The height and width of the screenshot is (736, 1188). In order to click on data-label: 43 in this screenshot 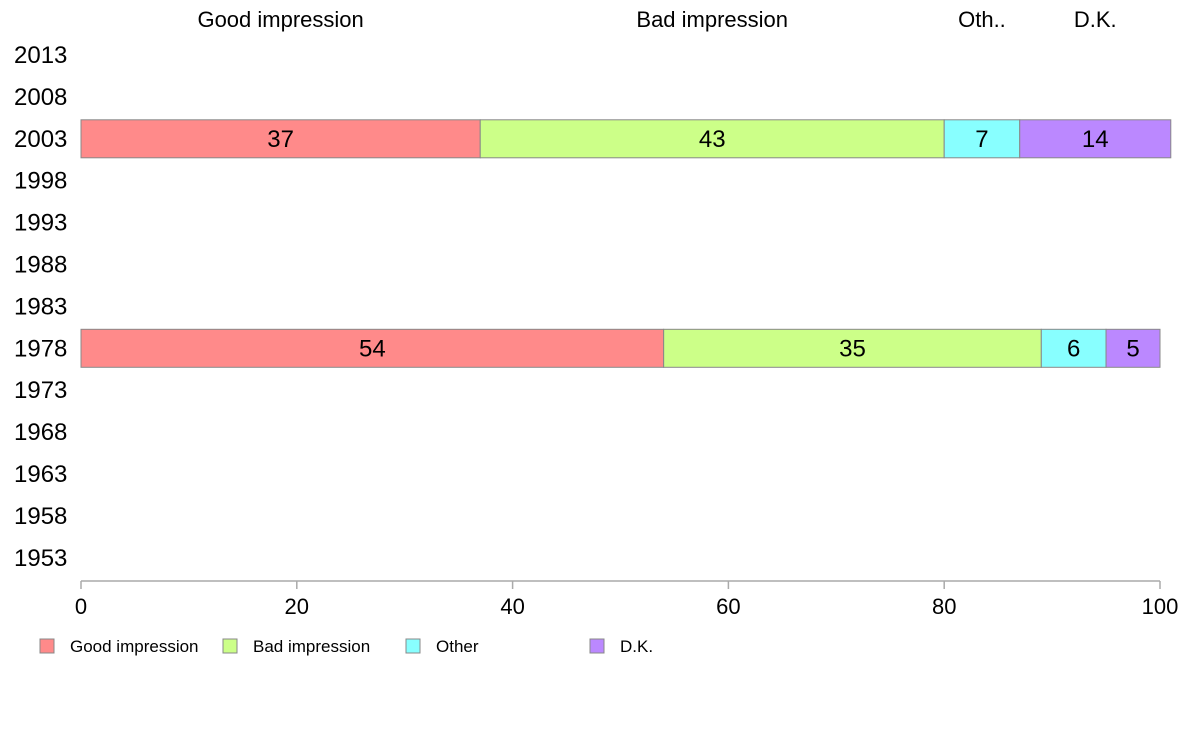, I will do `click(712, 139)`.